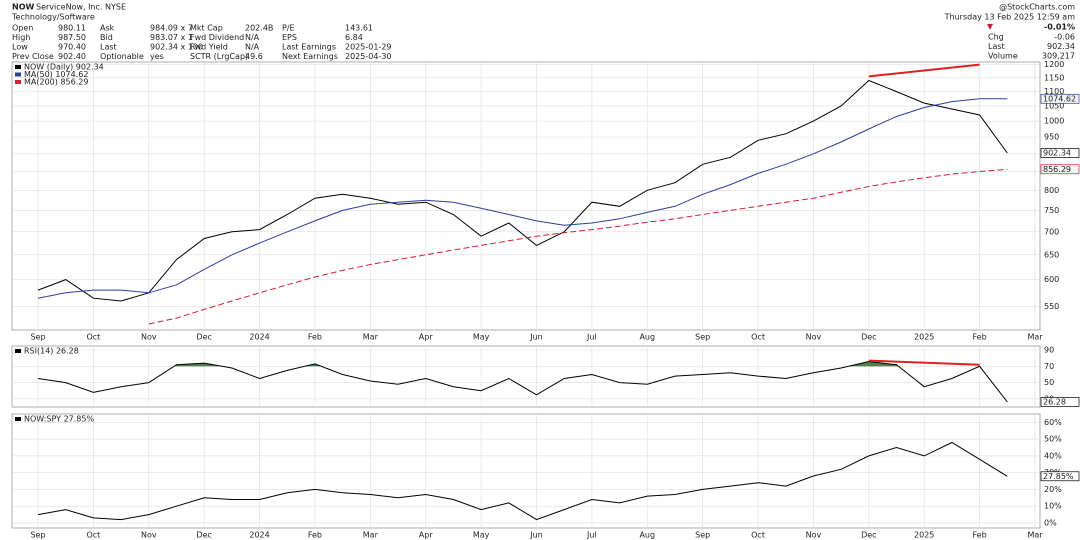  What do you see at coordinates (1037, 7) in the screenshot?
I see `source: @StockCharts.com` at bounding box center [1037, 7].